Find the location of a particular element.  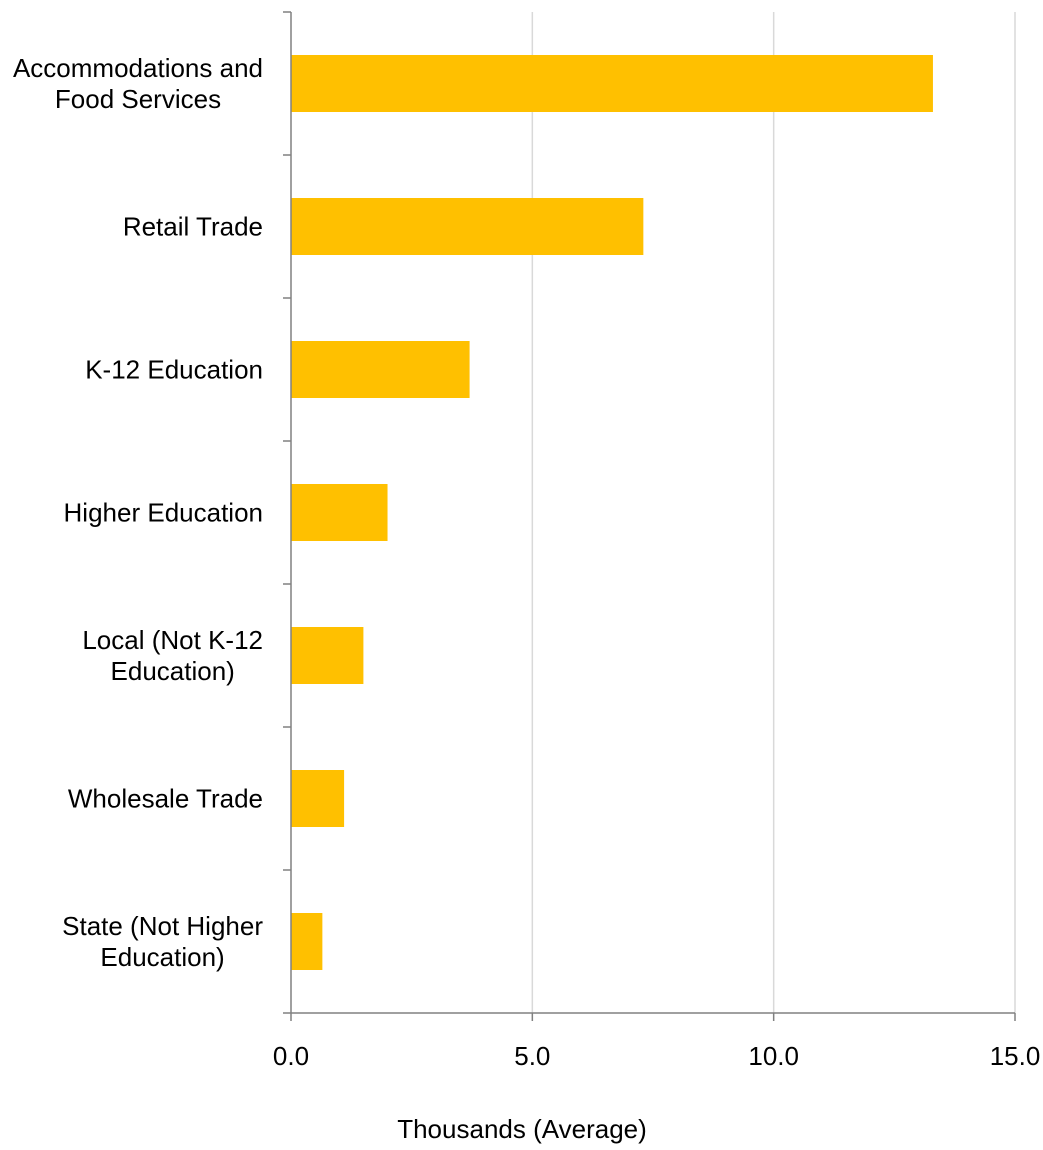

category-label-5-0: Wholesale Trade is located at coordinates (165, 799).